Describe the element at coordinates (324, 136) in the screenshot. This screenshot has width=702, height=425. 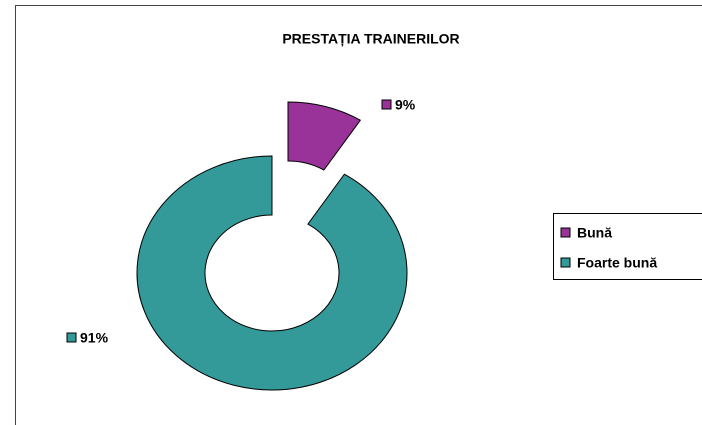
I see `donut-slice` at that location.